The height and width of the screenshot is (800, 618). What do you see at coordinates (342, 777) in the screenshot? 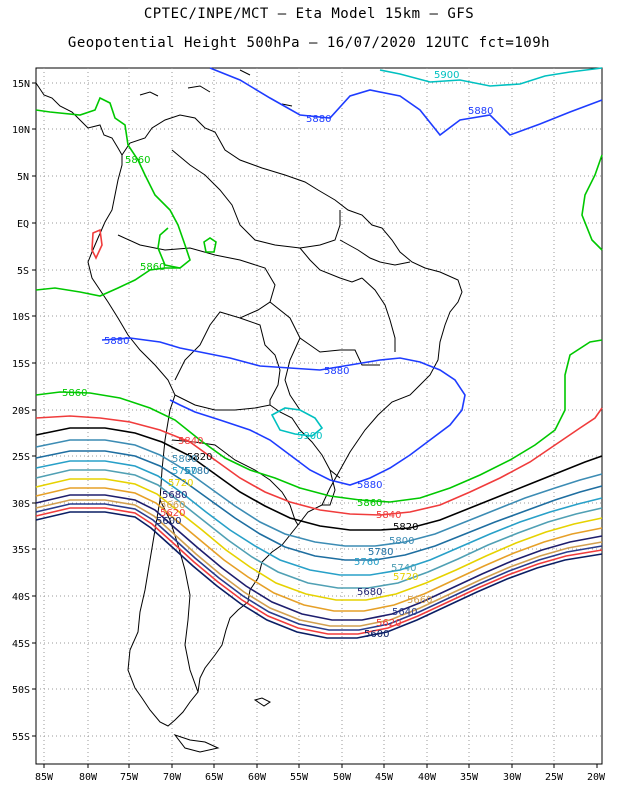
I see `lon-label: 50W` at bounding box center [342, 777].